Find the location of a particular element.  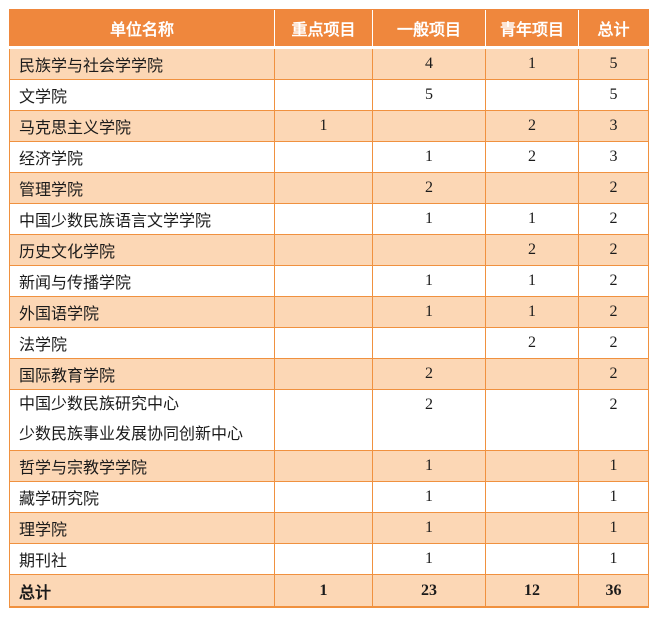

table-row: 马克思主义学院 1 2 3 is located at coordinates (329, 126).